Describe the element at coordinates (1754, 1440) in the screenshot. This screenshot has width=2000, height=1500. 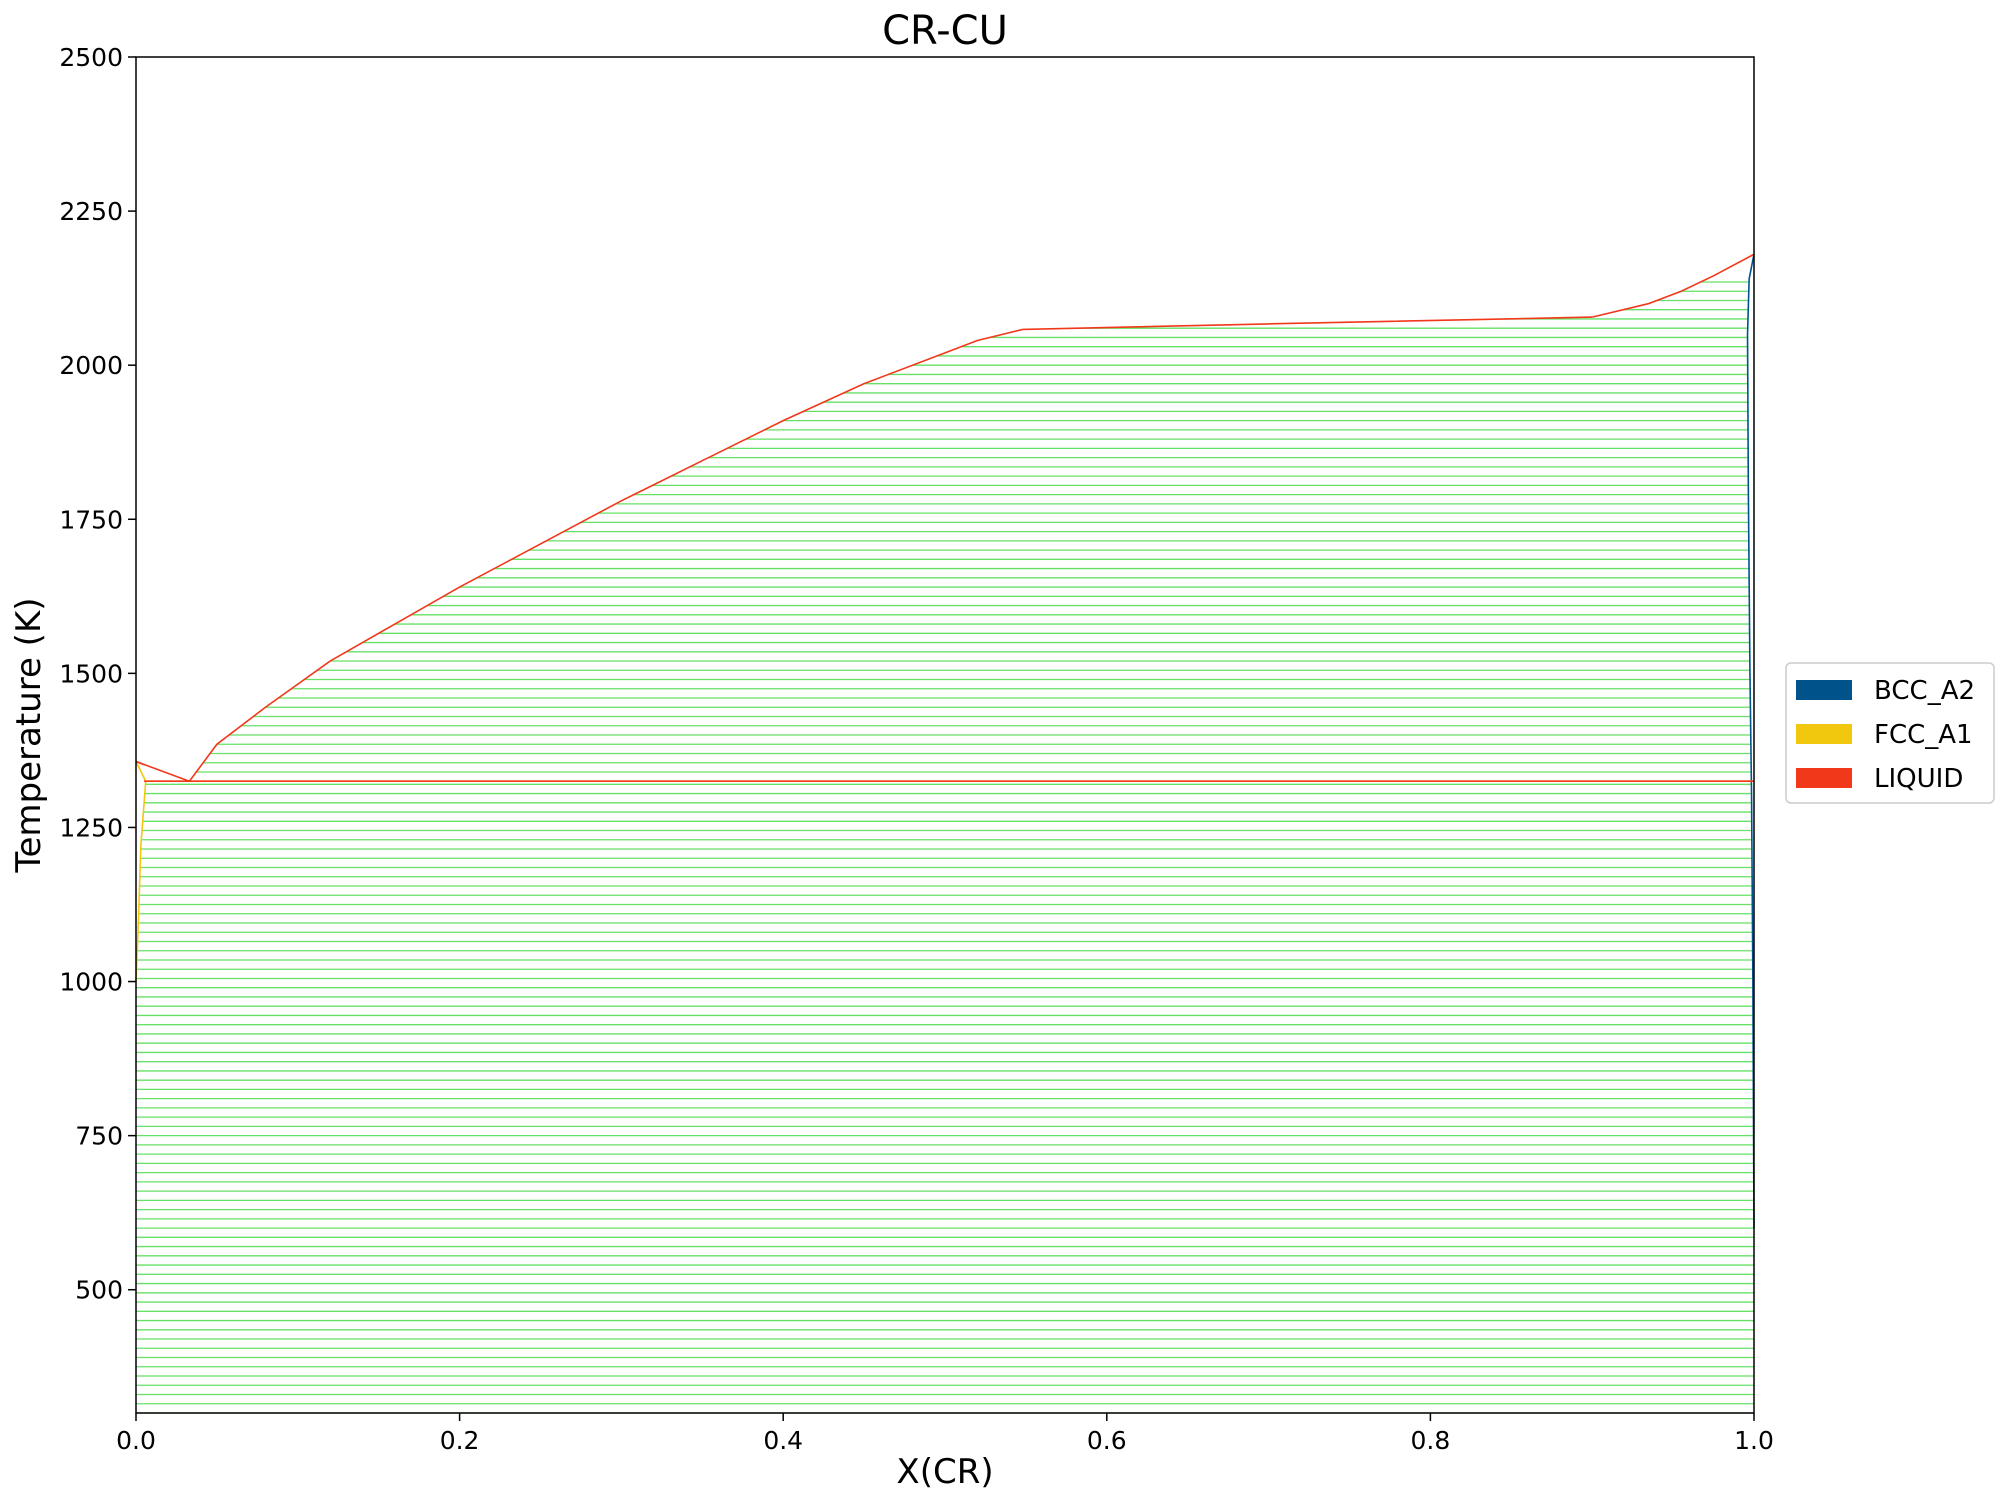
I see `x-tick-label: 1.0` at that location.